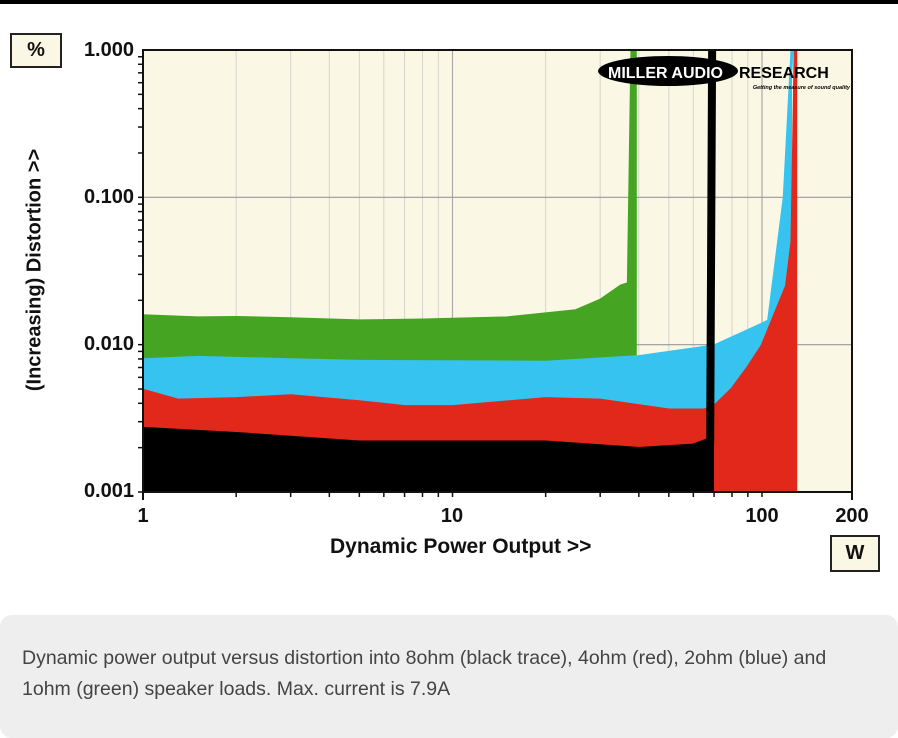 The image size is (898, 738). I want to click on logo-ellipse, so click(668, 71).